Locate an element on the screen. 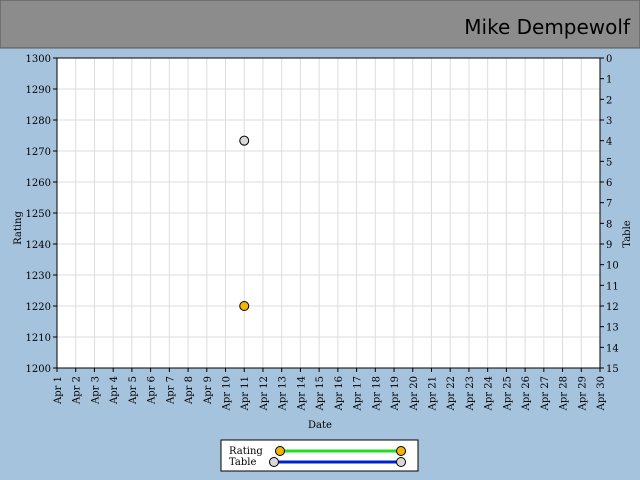 The image size is (640, 480). x-tick-label: Apr 3 is located at coordinates (95, 390).